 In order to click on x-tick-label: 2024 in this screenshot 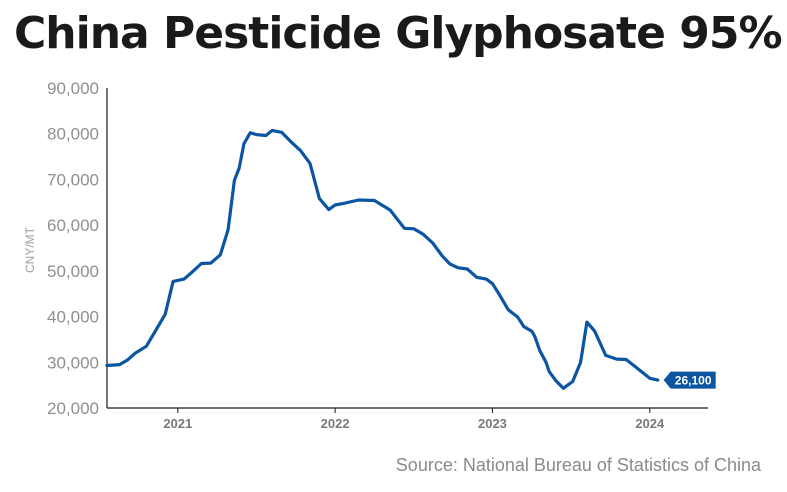, I will do `click(650, 423)`.